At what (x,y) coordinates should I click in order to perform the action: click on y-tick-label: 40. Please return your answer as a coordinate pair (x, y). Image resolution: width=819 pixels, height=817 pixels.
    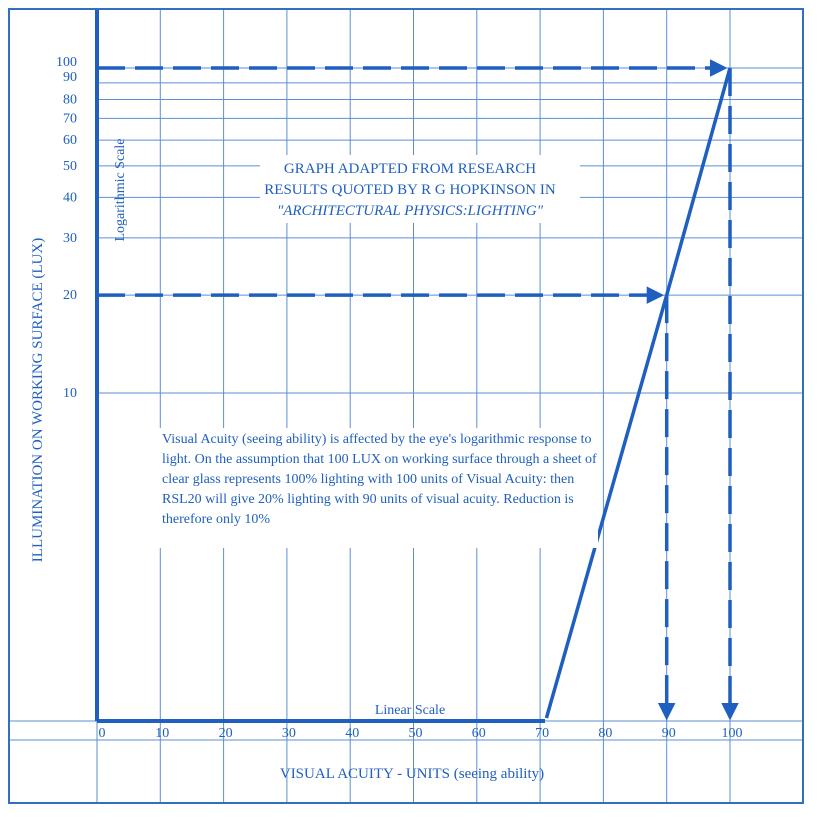
    Looking at the image, I should click on (70, 197).